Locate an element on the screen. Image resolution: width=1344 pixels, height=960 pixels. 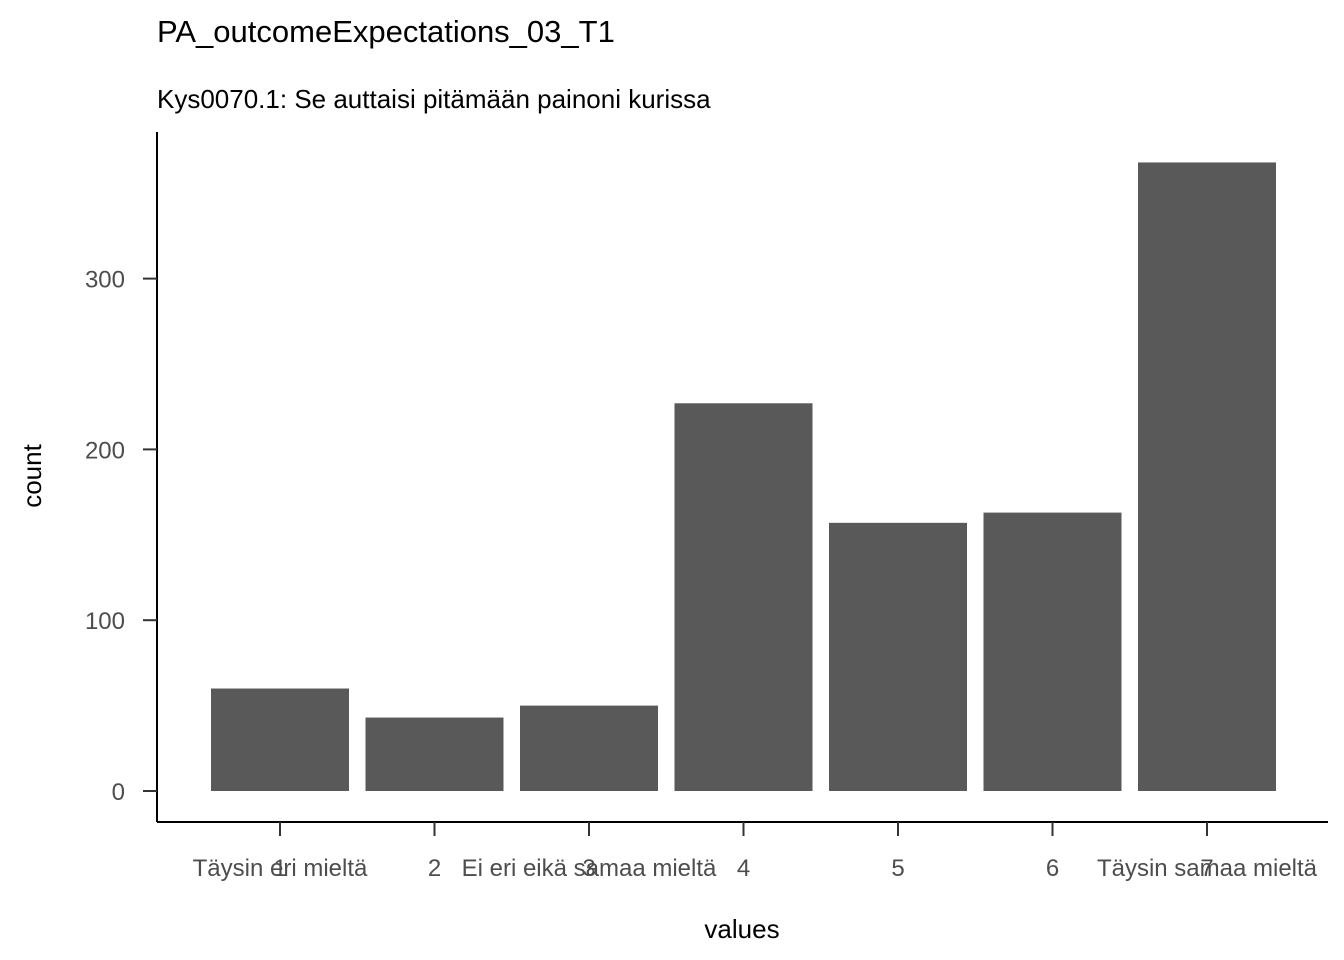
x-tick-label-7-1: Täysin samaa mieltä is located at coordinates (1207, 868).